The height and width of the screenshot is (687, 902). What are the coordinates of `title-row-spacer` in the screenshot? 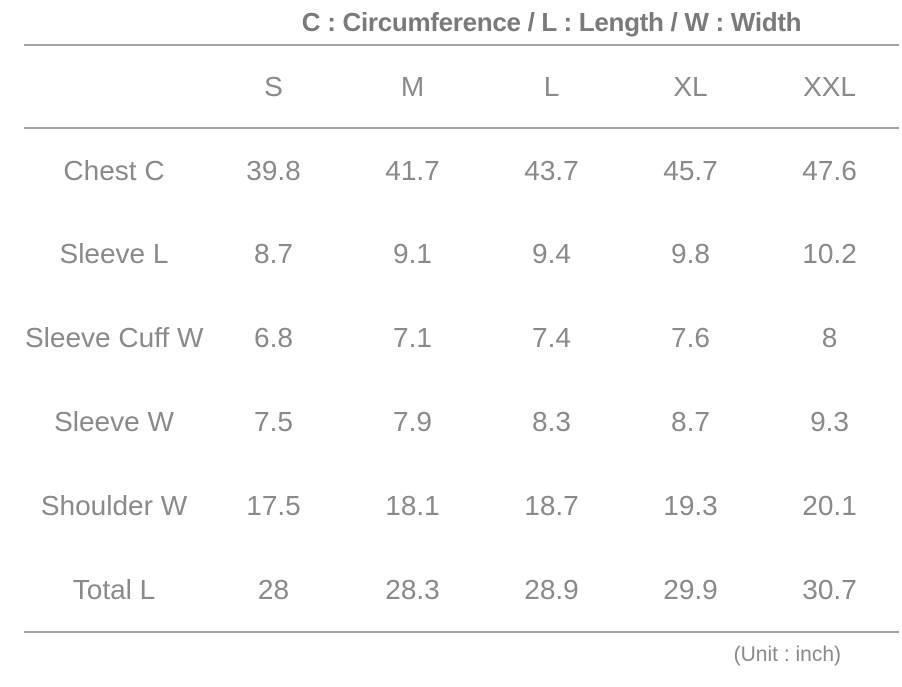 It's located at (114, 23).